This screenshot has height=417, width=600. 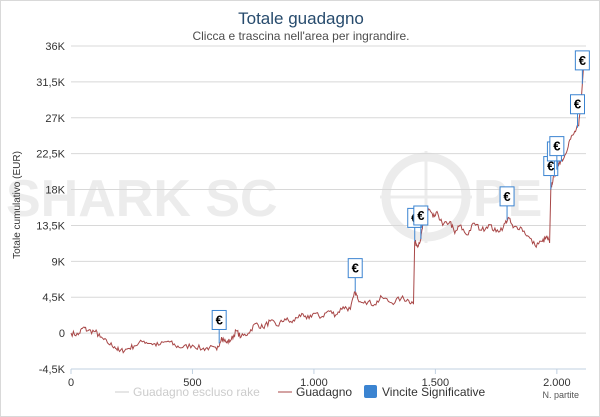 What do you see at coordinates (17, 205) in the screenshot?
I see `y-axis-label: Totale cumulativo (EUR)` at bounding box center [17, 205].